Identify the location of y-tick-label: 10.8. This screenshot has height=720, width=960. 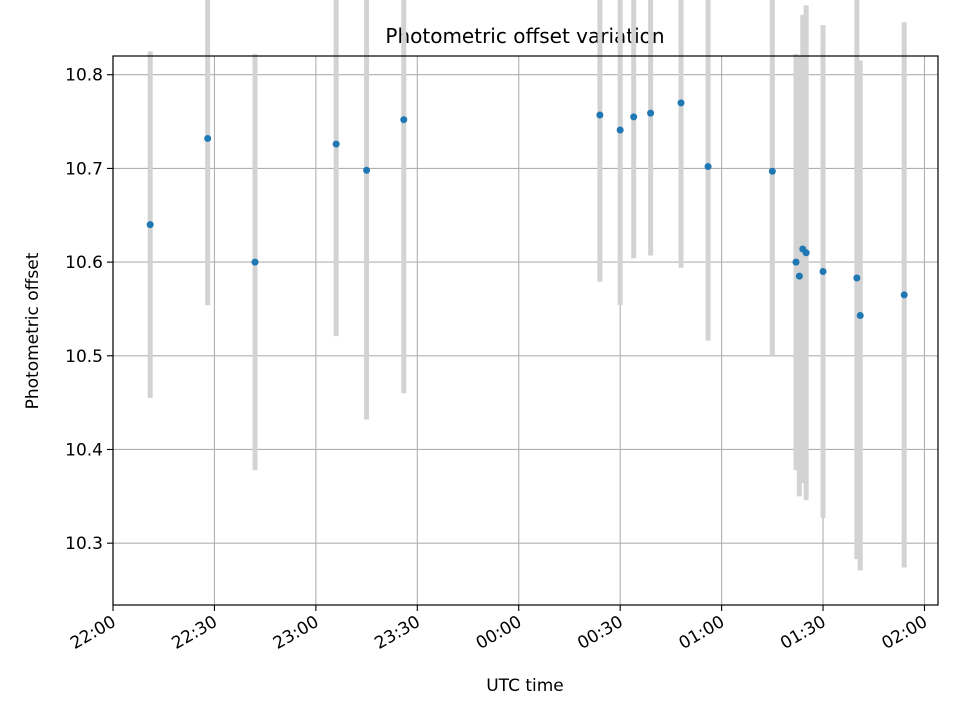
(84, 76).